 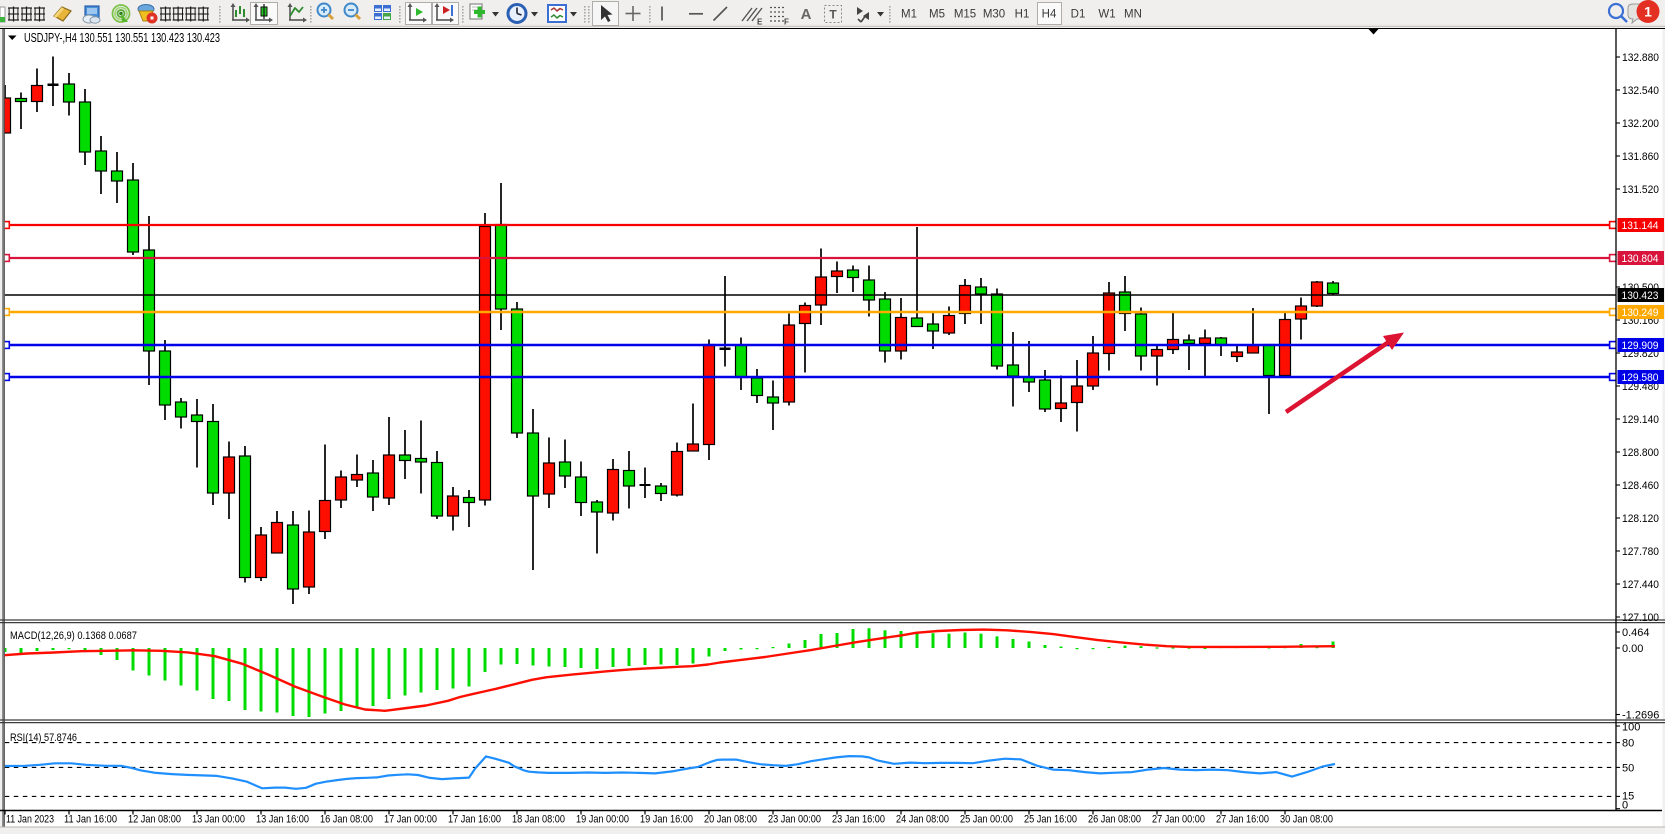 I want to click on svg-text: 17 Jan 16:00, so click(x=474, y=820).